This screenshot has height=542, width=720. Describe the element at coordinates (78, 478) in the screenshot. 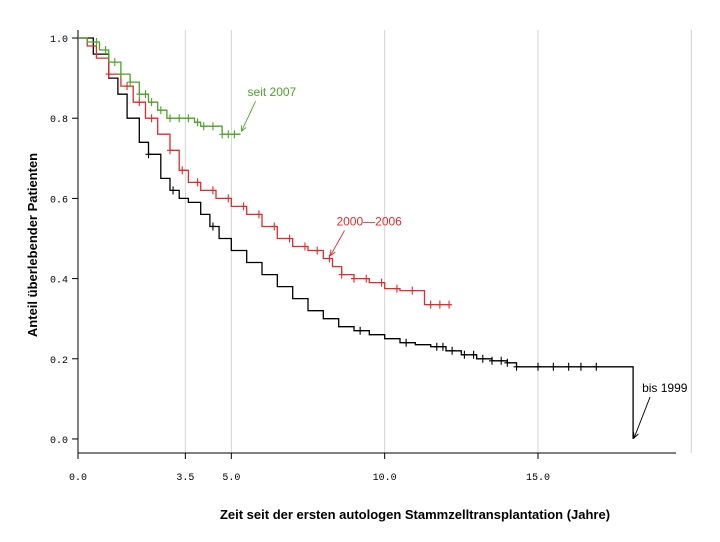

I see `x-tick-label: 0.0` at that location.